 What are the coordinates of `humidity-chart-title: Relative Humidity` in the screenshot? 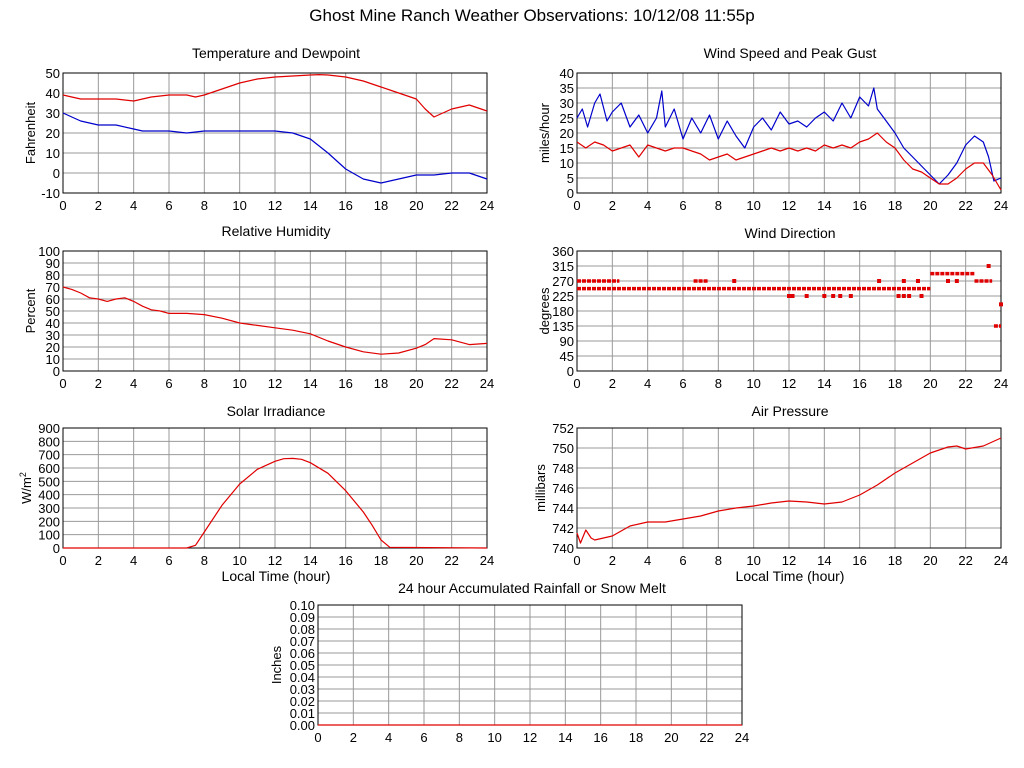 It's located at (276, 231).